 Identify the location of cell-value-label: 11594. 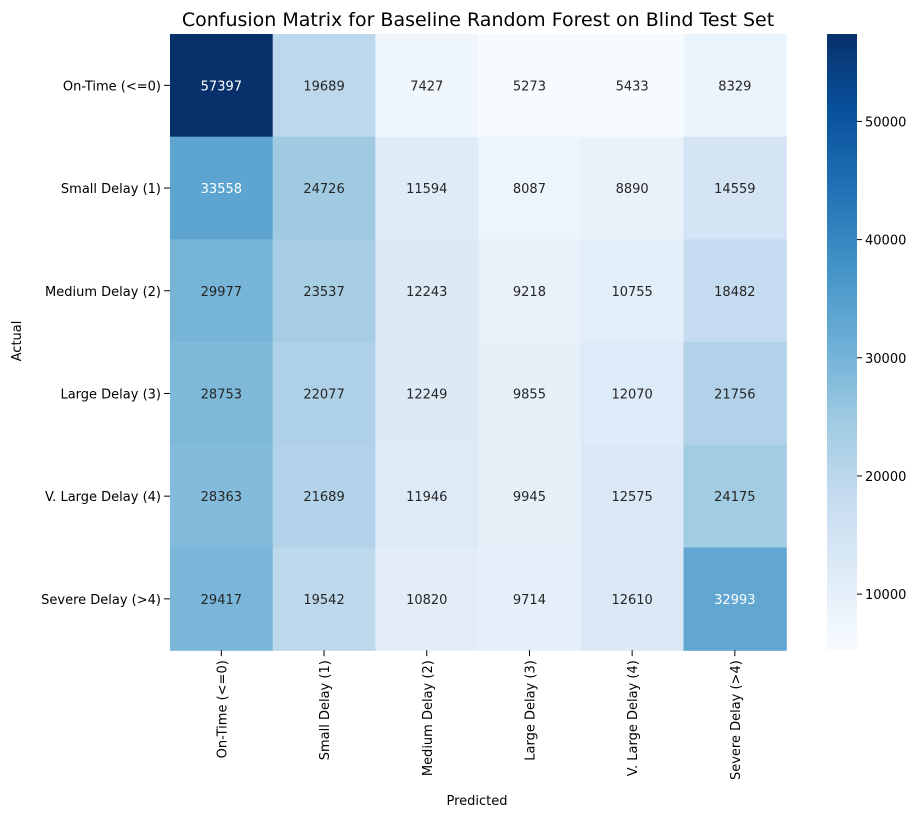
(426, 189).